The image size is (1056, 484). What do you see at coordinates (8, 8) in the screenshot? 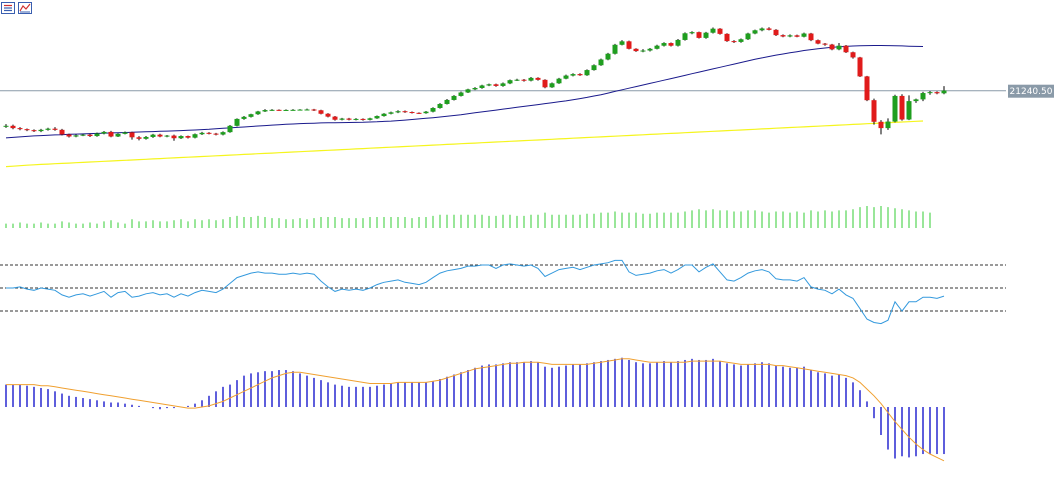
I see `chart-list-icon` at bounding box center [8, 8].